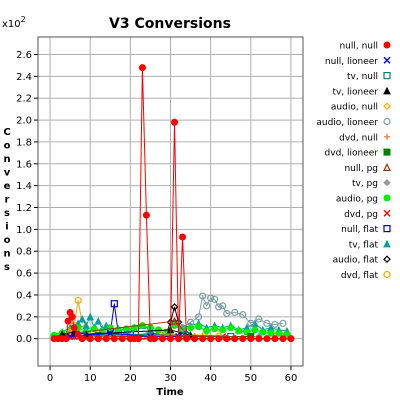 This screenshot has width=400, height=404. I want to click on legend-label: null, pg, so click(361, 169).